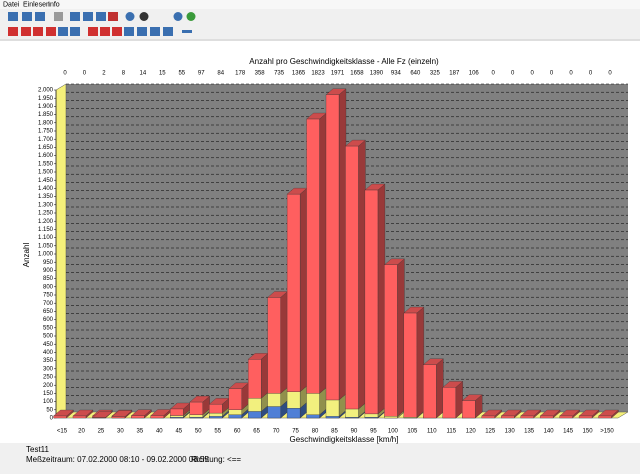  I want to click on x-tick-label: 90, so click(354, 432).